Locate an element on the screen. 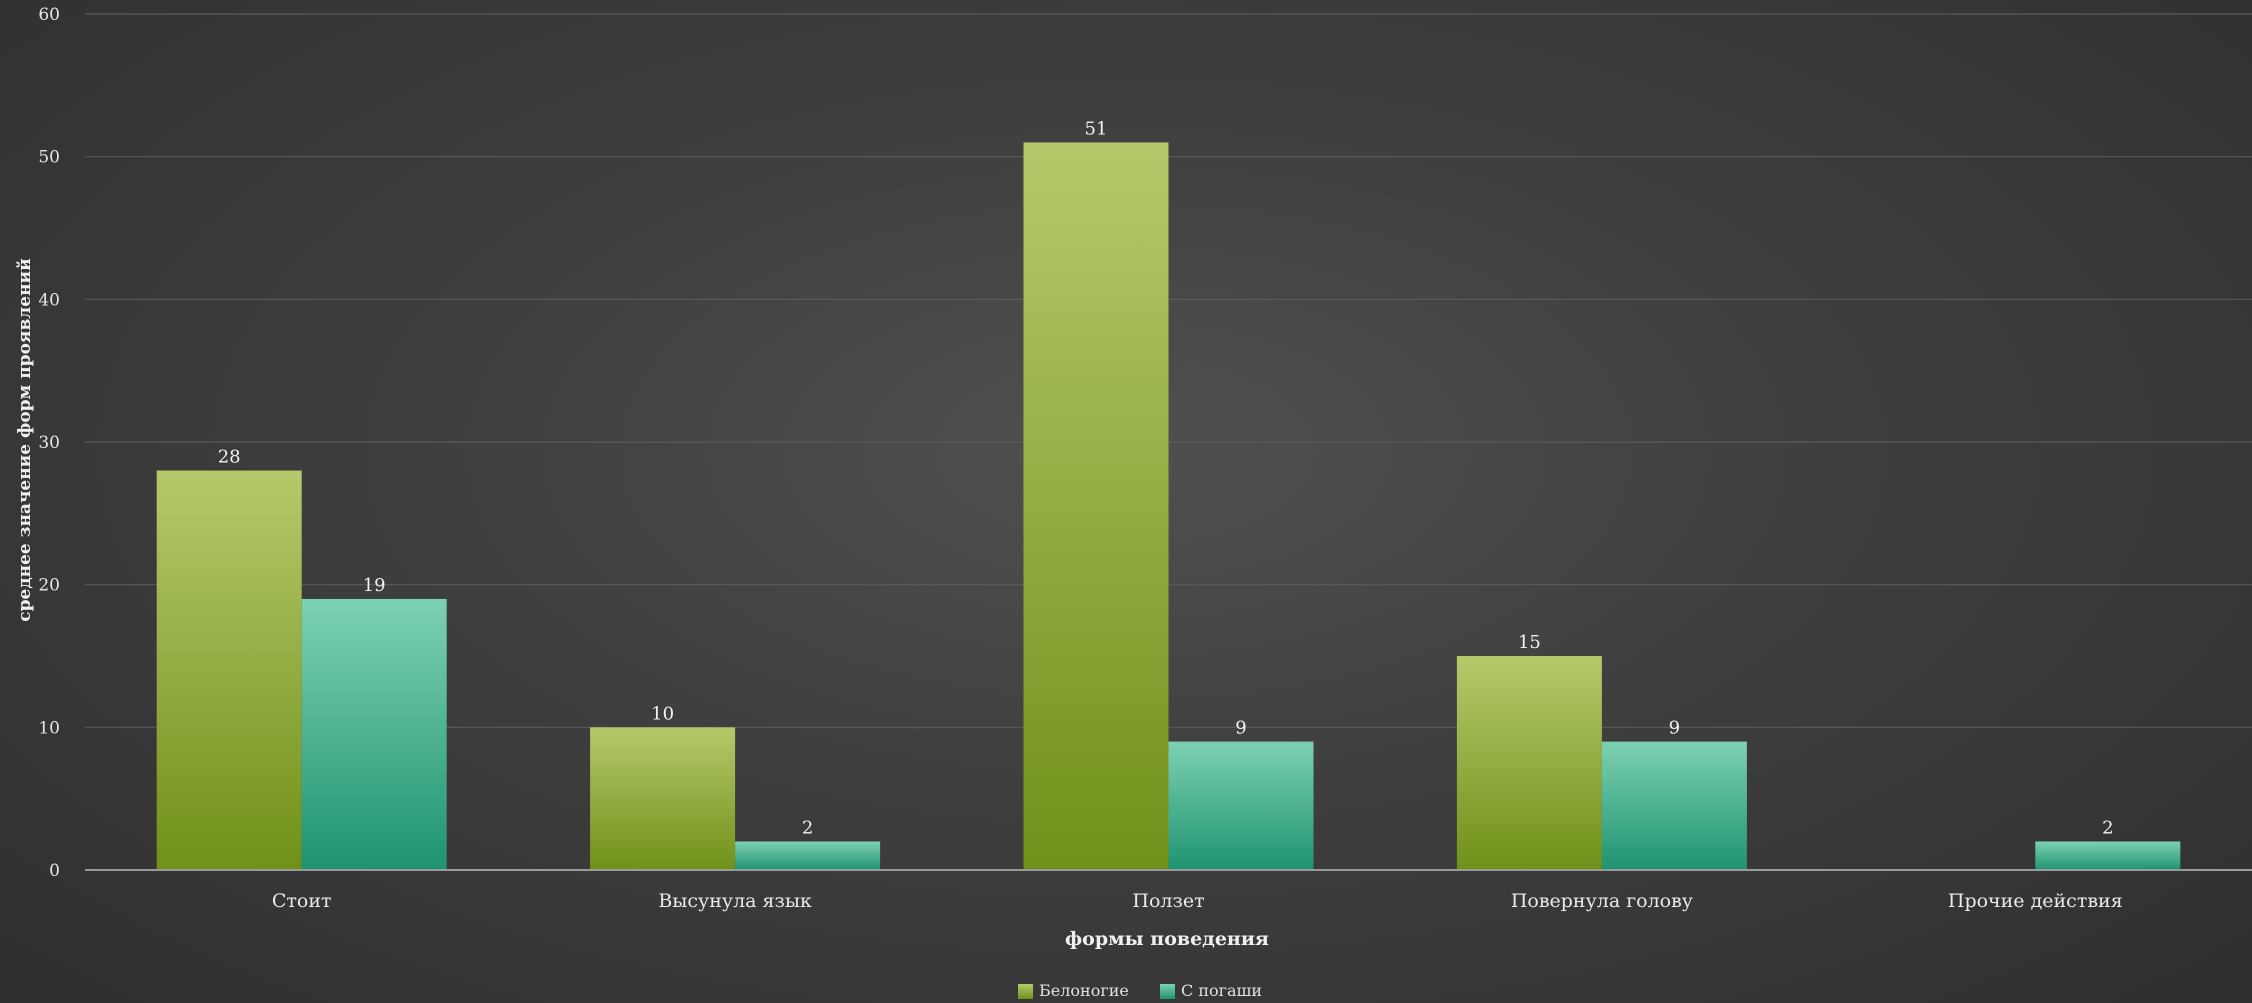  y-tick-label: 30 is located at coordinates (49, 443).